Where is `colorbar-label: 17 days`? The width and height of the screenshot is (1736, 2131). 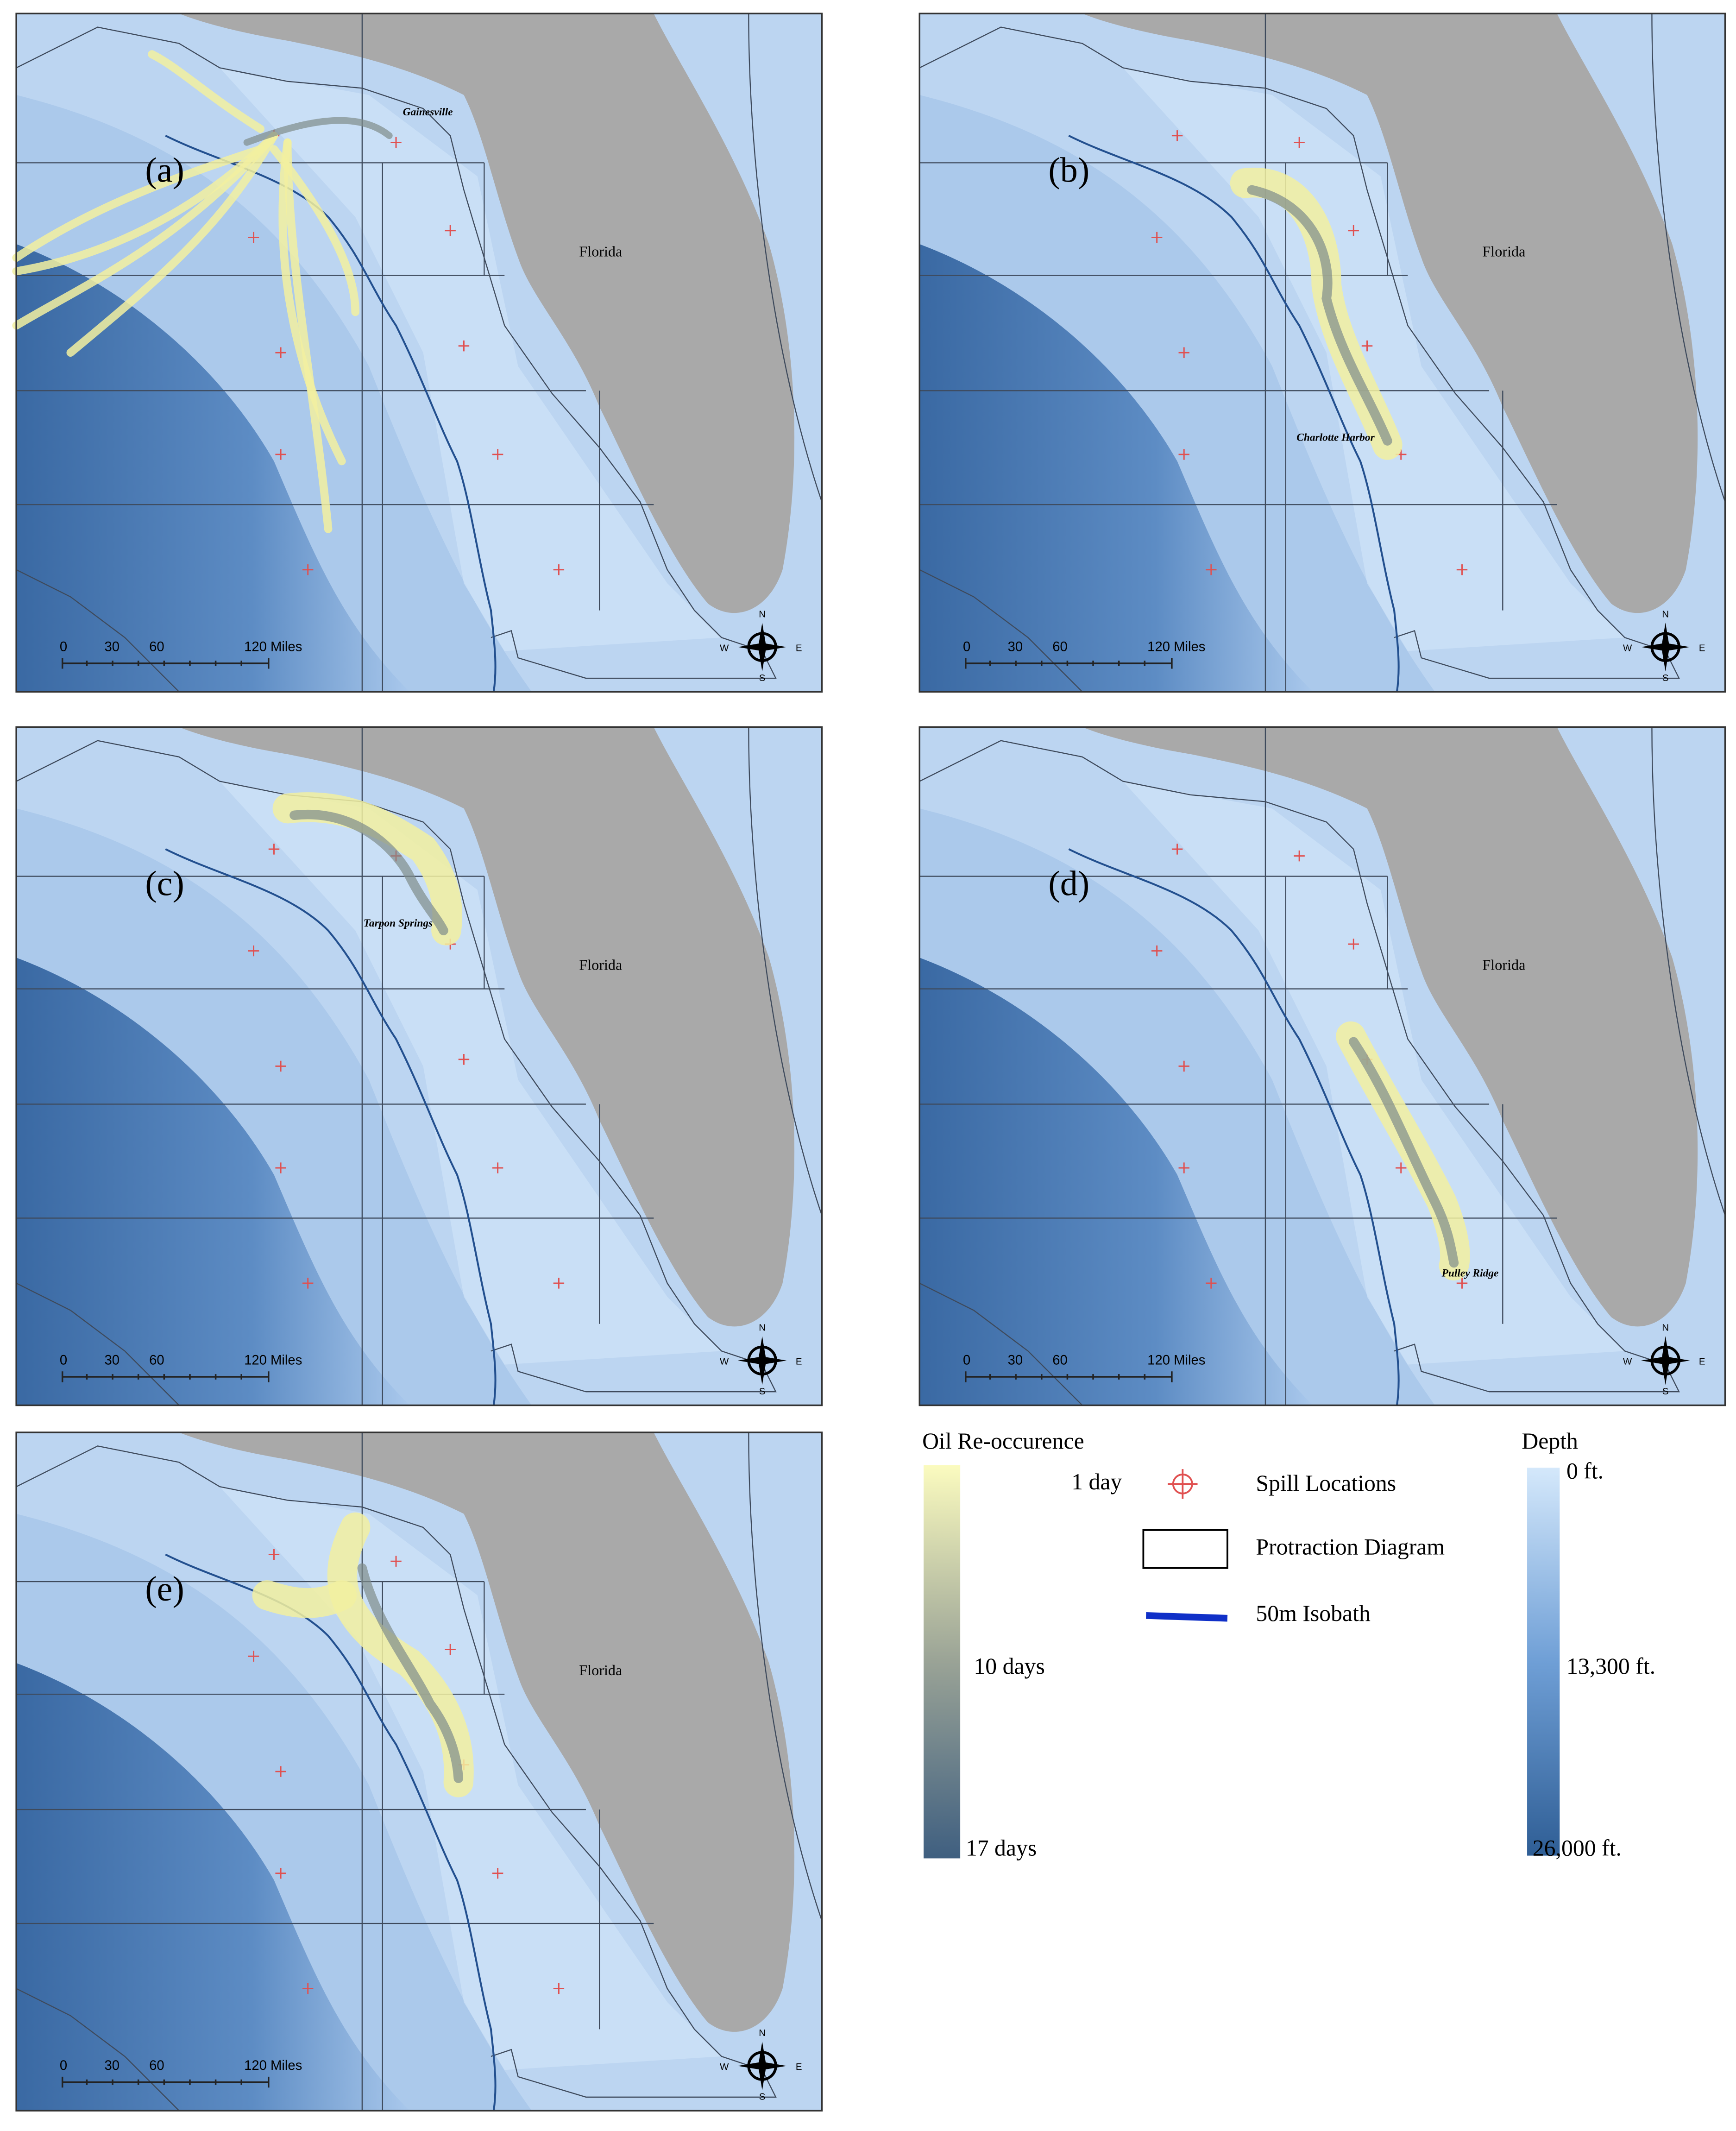
colorbar-label: 17 days is located at coordinates (1001, 1848).